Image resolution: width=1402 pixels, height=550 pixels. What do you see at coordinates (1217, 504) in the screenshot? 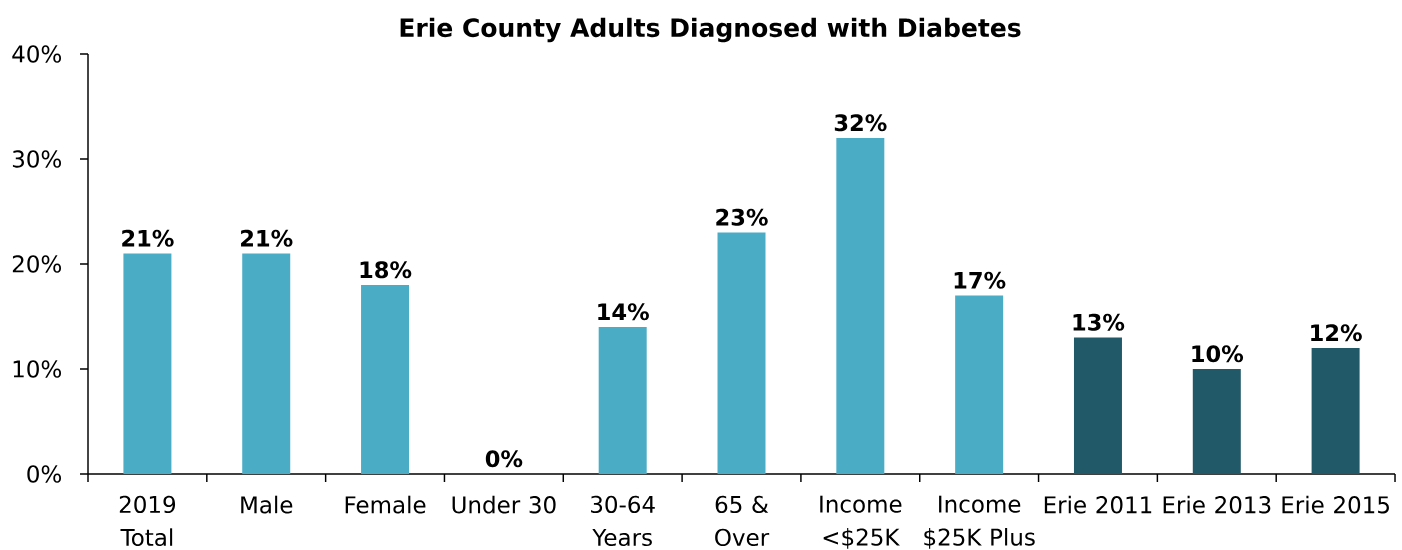
I see `x-tick-label: Erie 2013` at bounding box center [1217, 504].